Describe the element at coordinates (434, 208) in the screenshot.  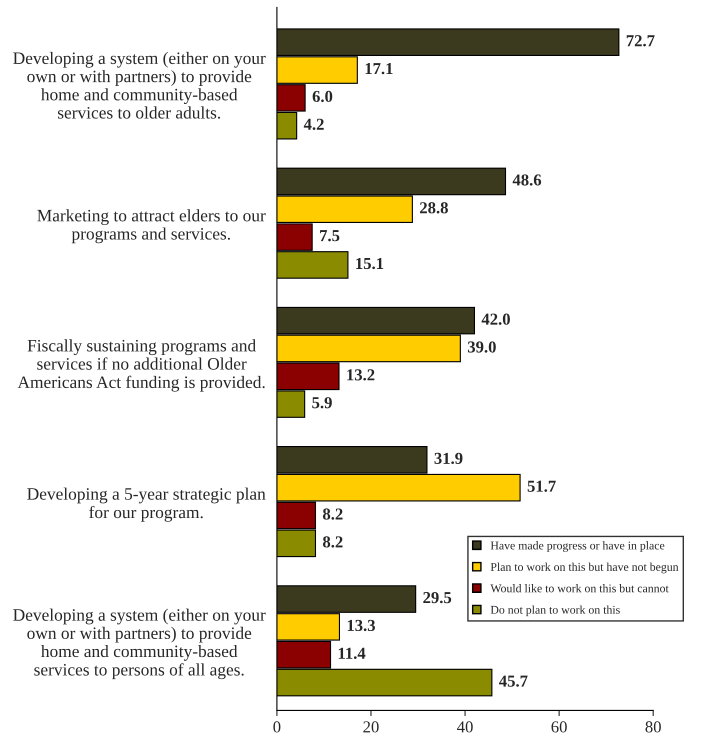
I see `data-label: 28.8` at that location.